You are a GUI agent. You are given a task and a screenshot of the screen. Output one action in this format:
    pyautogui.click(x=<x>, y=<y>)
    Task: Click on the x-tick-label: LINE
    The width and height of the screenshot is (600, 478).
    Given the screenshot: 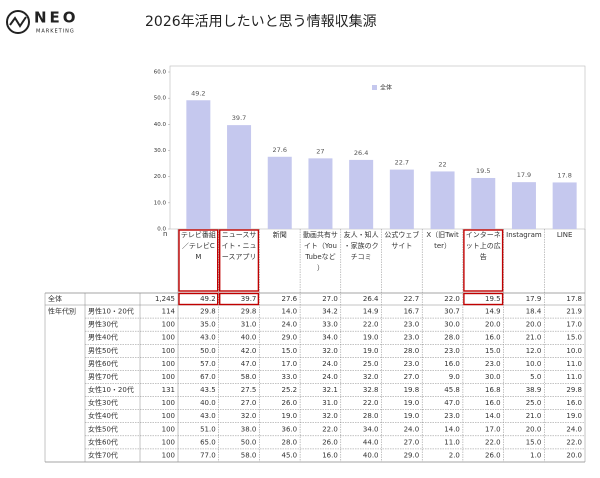 What is the action you would take?
    pyautogui.click(x=565, y=235)
    